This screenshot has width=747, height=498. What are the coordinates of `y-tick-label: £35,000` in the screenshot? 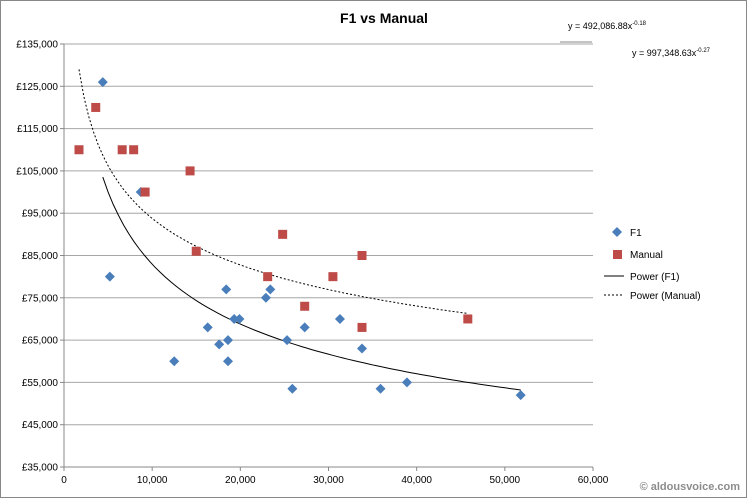 It's located at (40, 468).